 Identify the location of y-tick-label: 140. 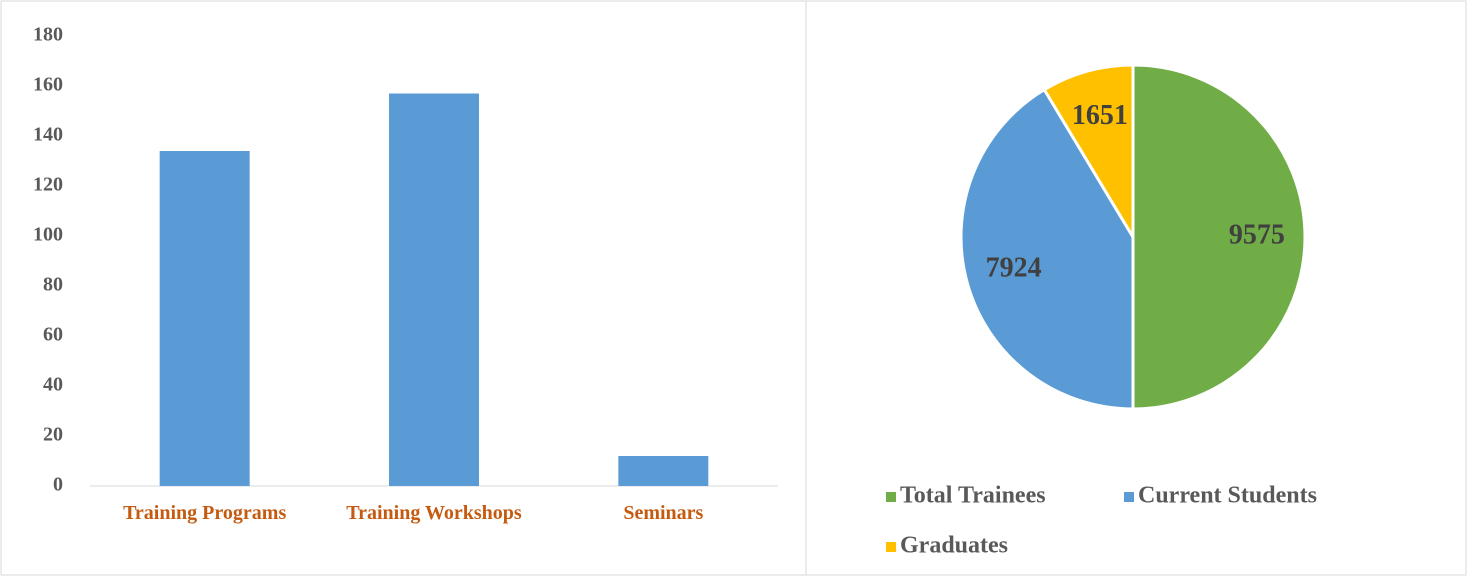
(48, 135).